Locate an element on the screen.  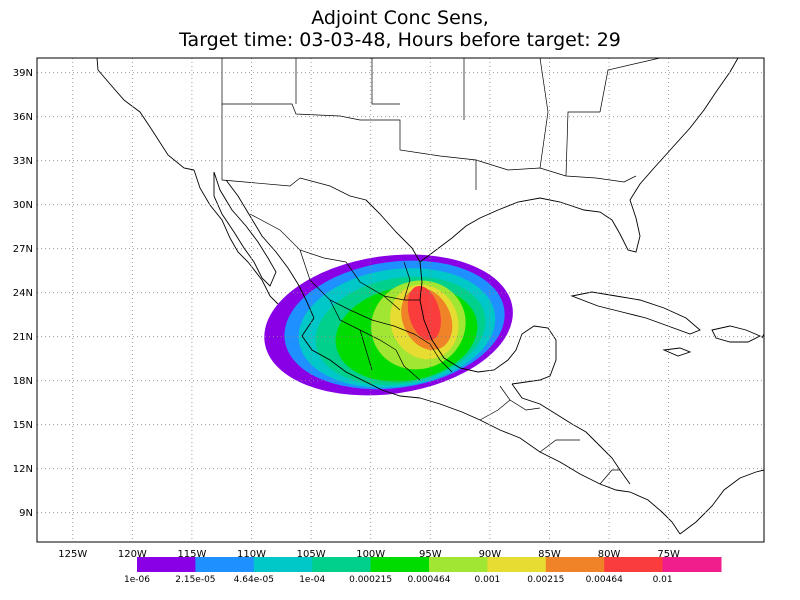
sensitivity-plume is located at coordinates (388, 325).